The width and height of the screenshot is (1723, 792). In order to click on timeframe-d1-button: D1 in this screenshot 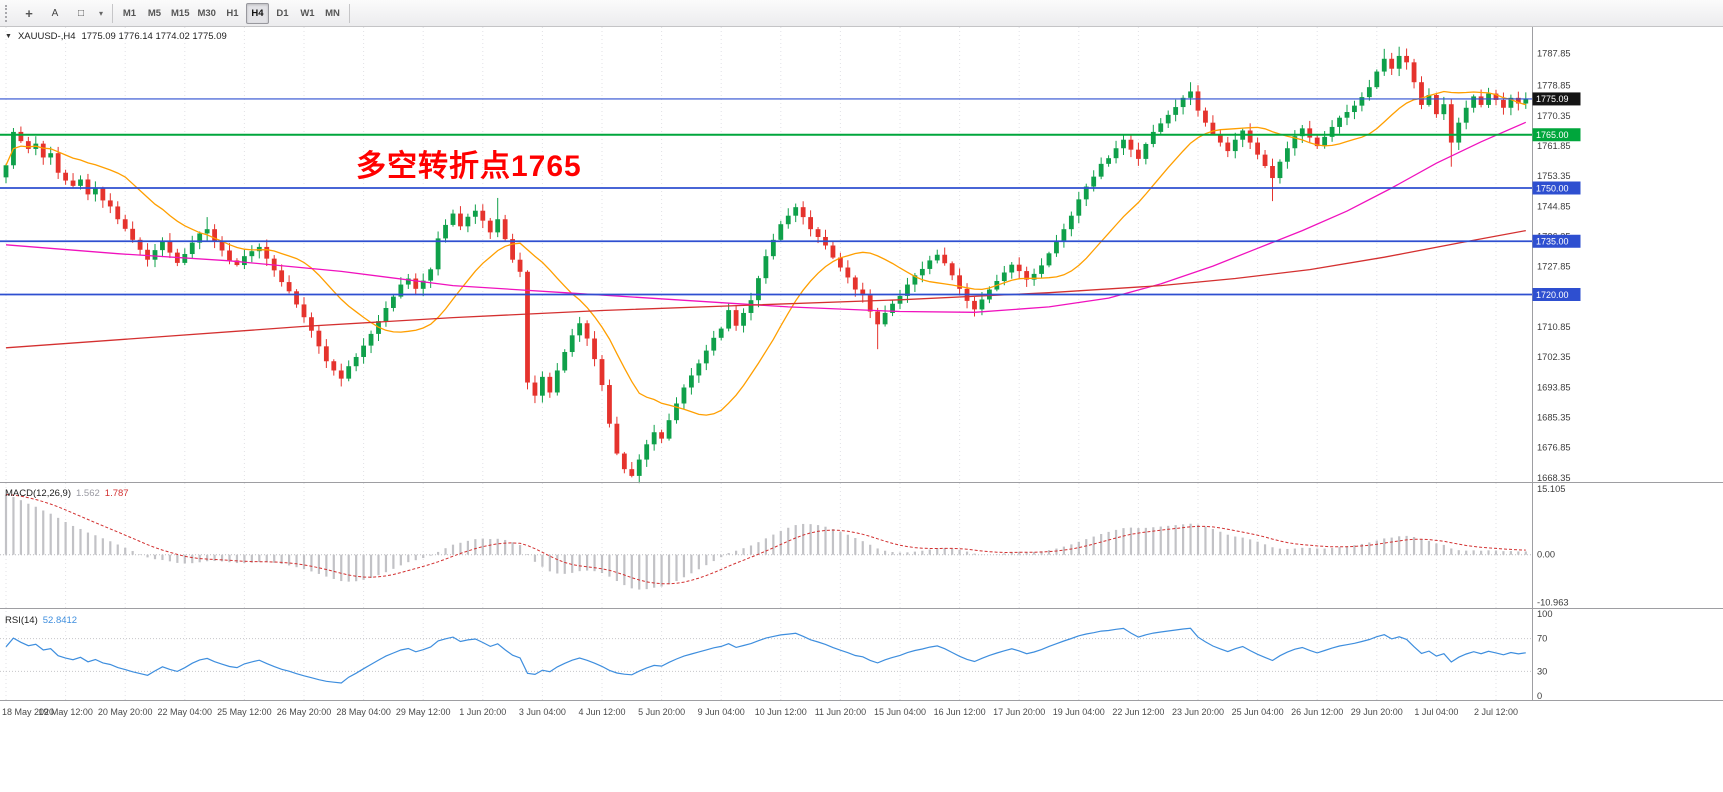, I will do `click(282, 13)`.